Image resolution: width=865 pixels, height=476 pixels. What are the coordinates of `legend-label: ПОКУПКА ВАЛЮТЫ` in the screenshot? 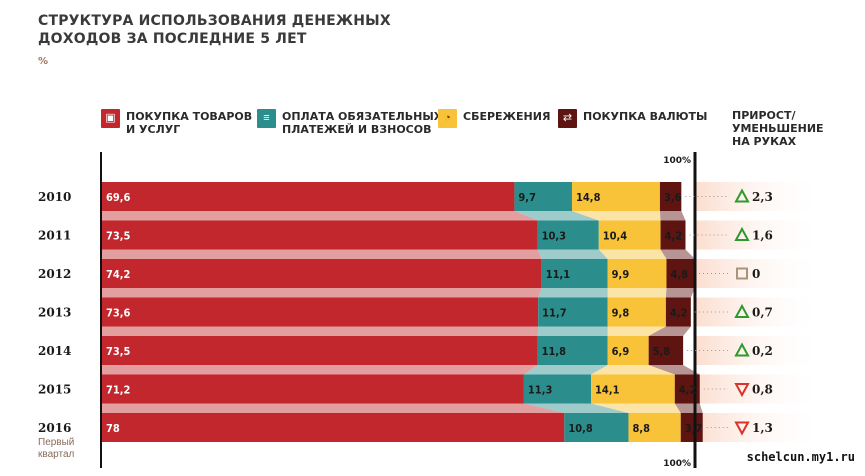 It's located at (645, 116).